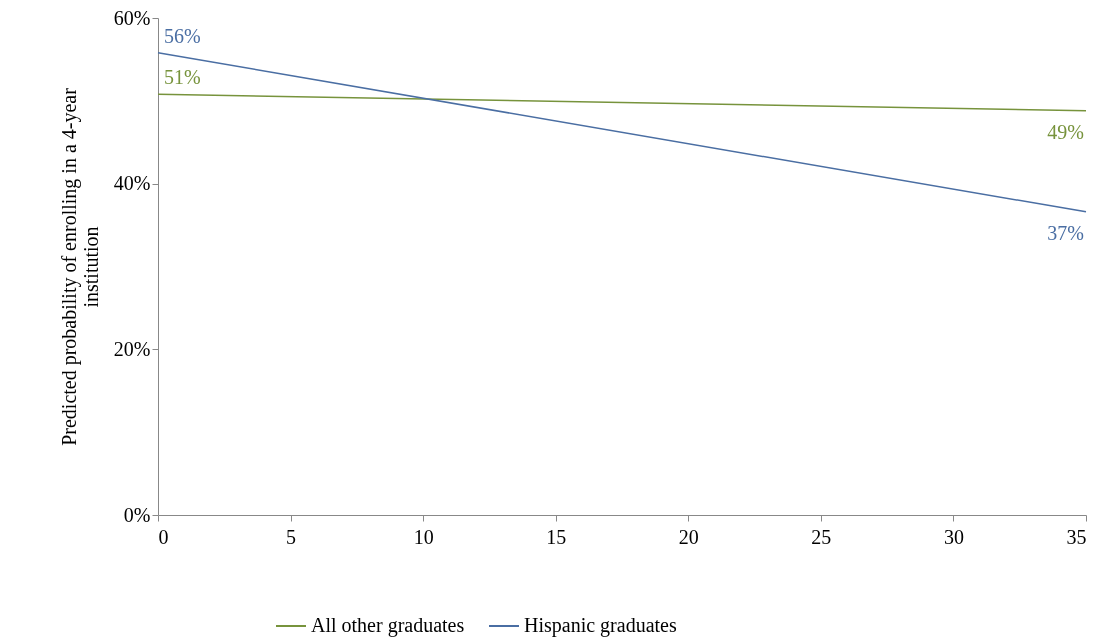 The image size is (1102, 637). What do you see at coordinates (388, 625) in the screenshot?
I see `legend-label: All other graduates` at bounding box center [388, 625].